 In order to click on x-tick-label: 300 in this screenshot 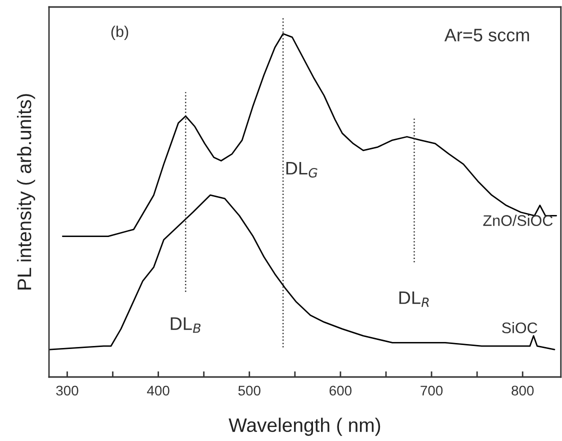, I will do `click(67, 391)`.